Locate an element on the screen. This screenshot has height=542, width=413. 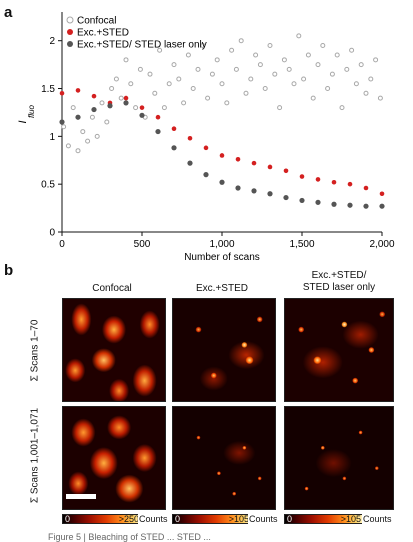
colorbar-confocal-min: 0 is located at coordinates (68, 519).